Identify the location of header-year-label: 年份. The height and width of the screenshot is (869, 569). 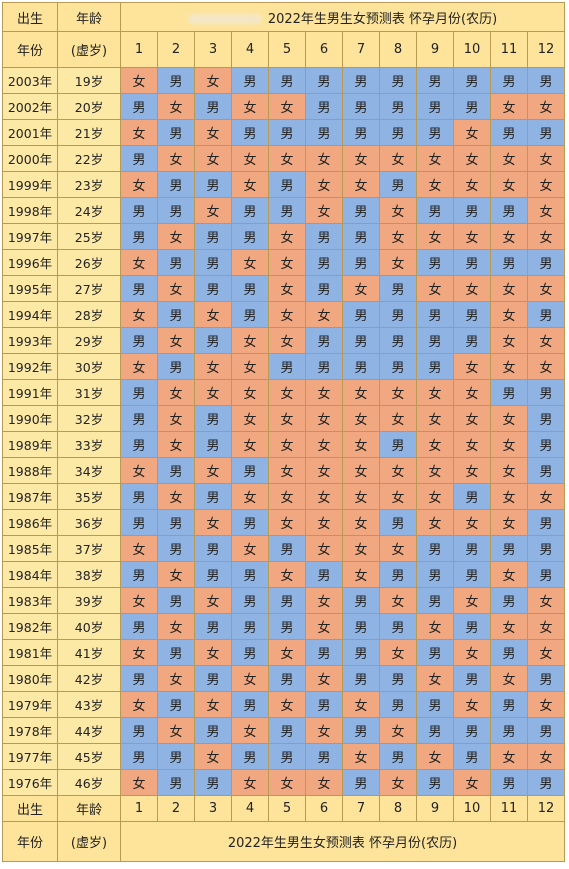
(30, 49).